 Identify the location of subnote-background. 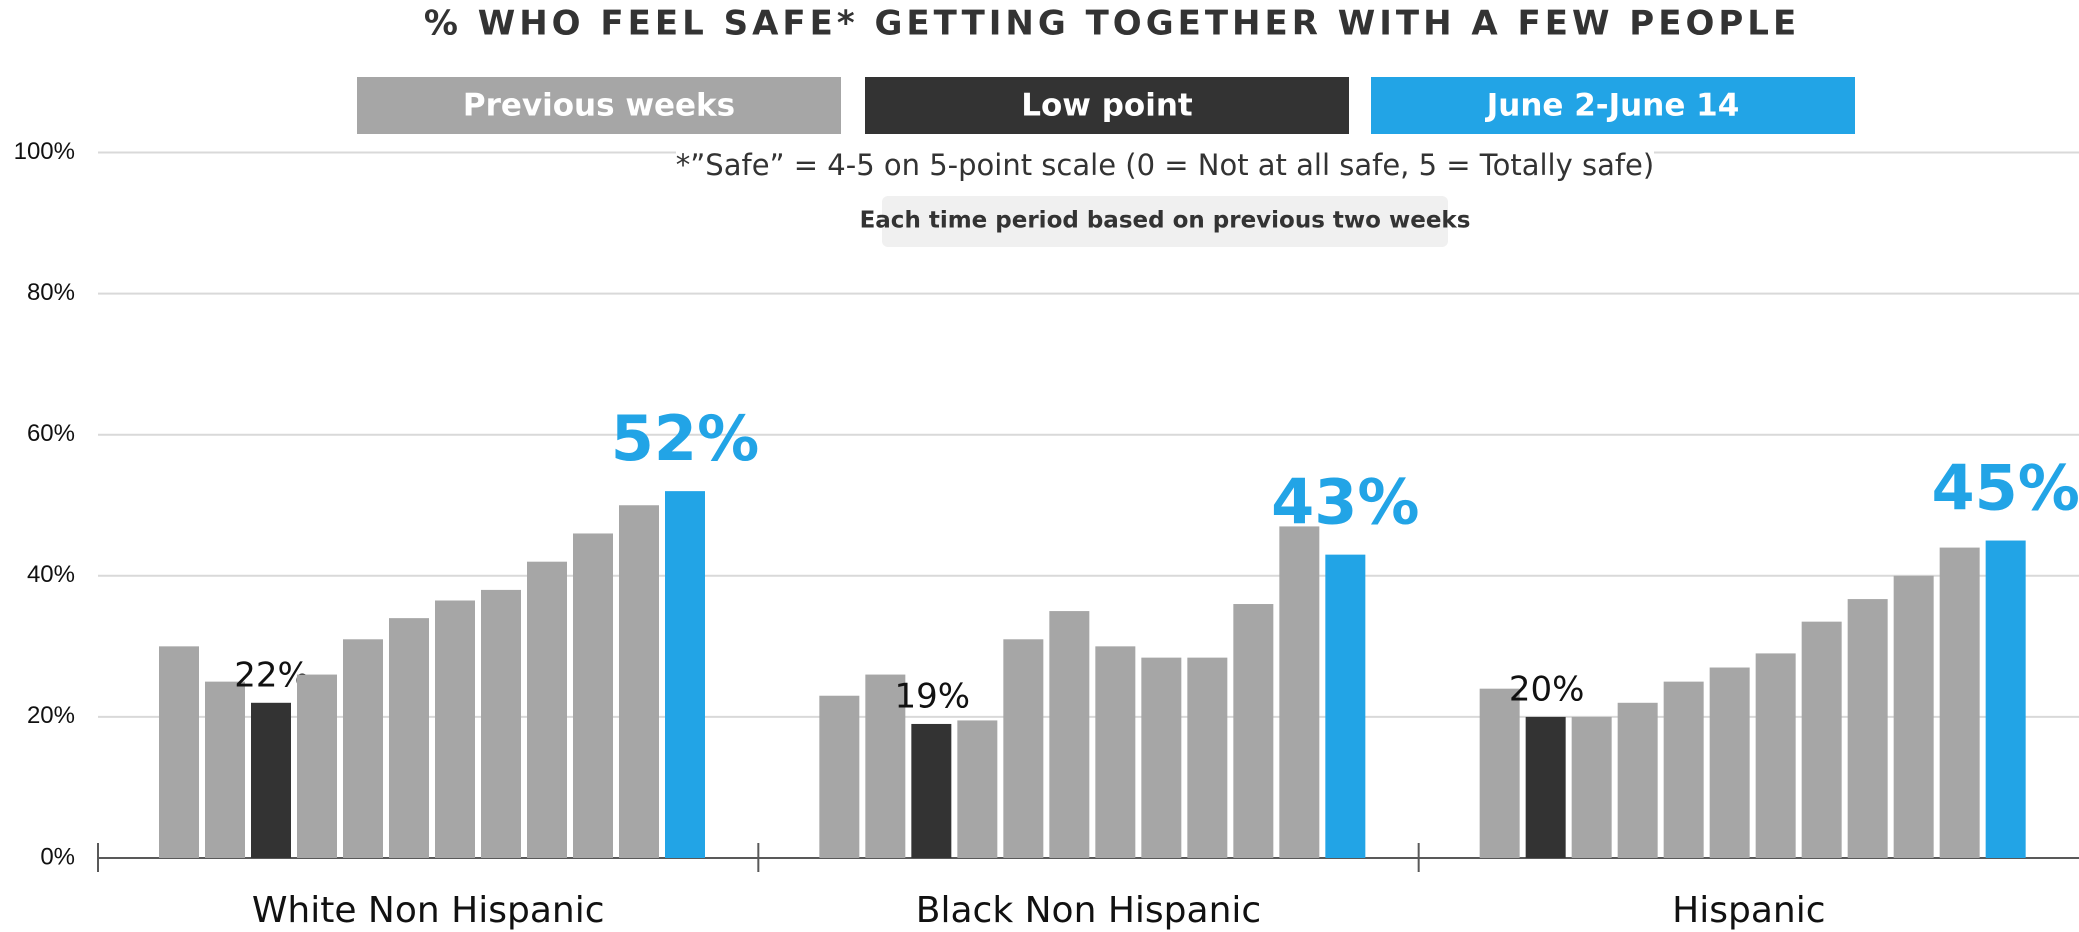
(1165, 221).